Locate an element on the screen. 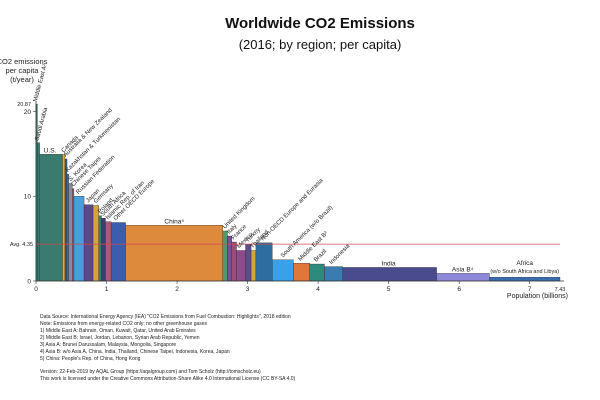  bar-south-africa is located at coordinates (103, 250).